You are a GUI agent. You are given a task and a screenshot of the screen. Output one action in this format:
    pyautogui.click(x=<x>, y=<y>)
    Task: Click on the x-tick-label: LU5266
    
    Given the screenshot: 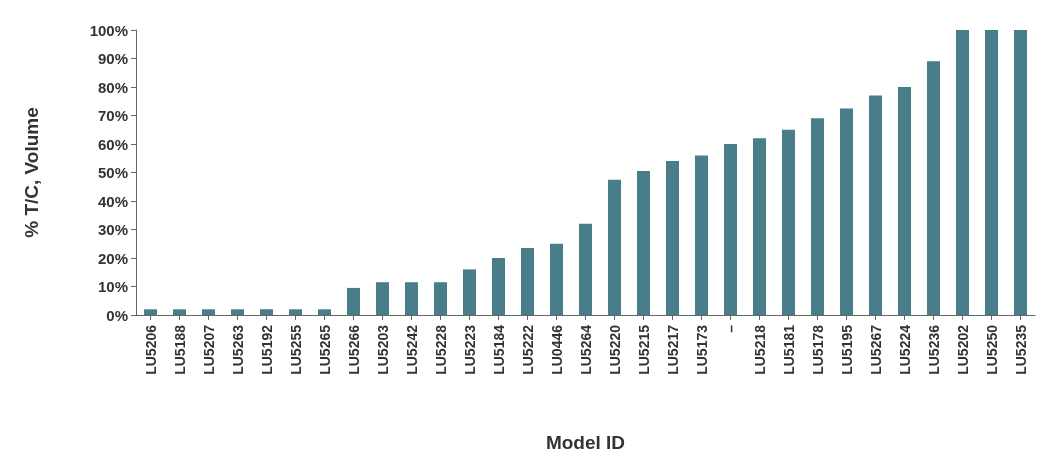 What is the action you would take?
    pyautogui.click(x=353, y=349)
    